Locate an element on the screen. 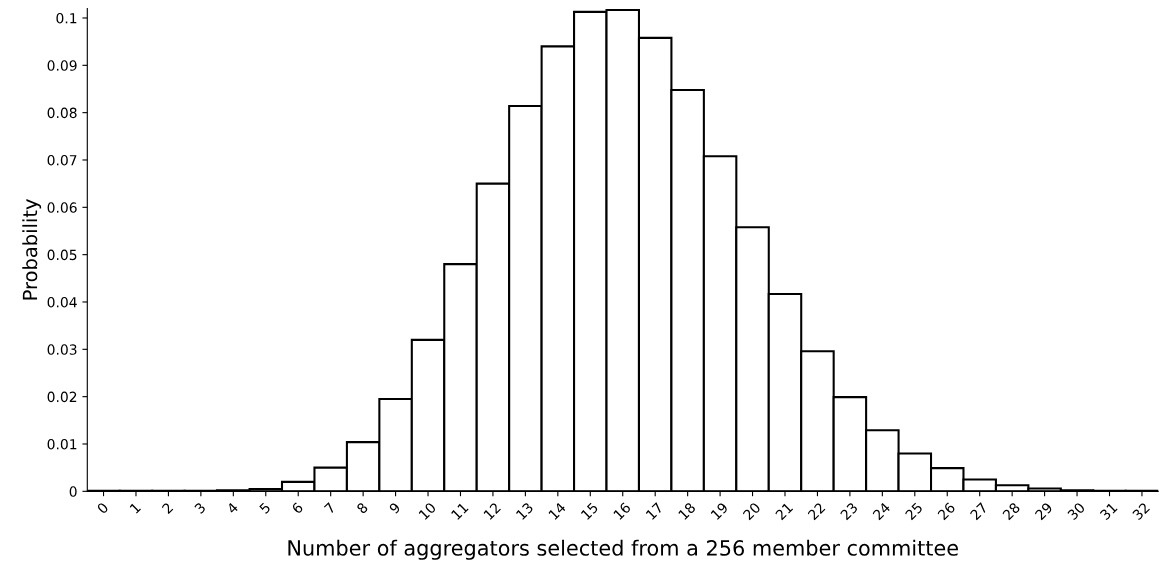  y-tick-label: 0.08 is located at coordinates (62, 113).